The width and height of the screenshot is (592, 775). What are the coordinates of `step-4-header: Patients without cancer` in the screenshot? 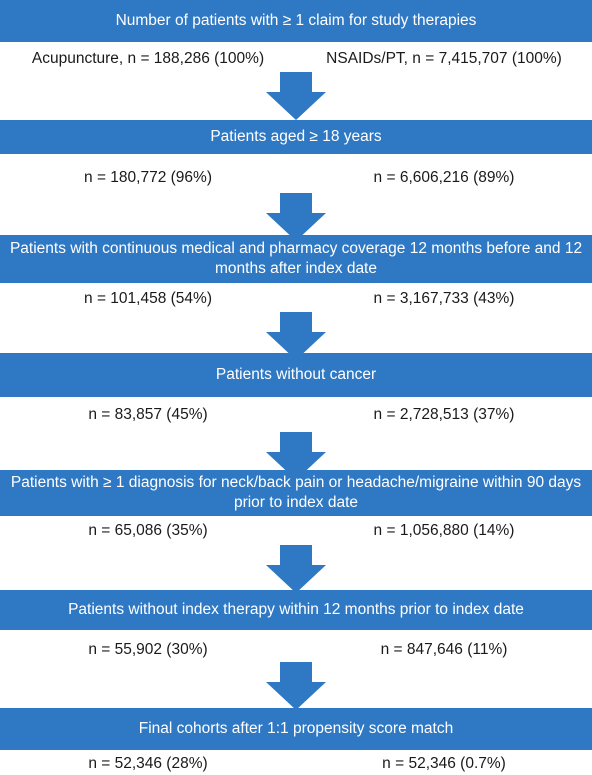 It's located at (296, 375).